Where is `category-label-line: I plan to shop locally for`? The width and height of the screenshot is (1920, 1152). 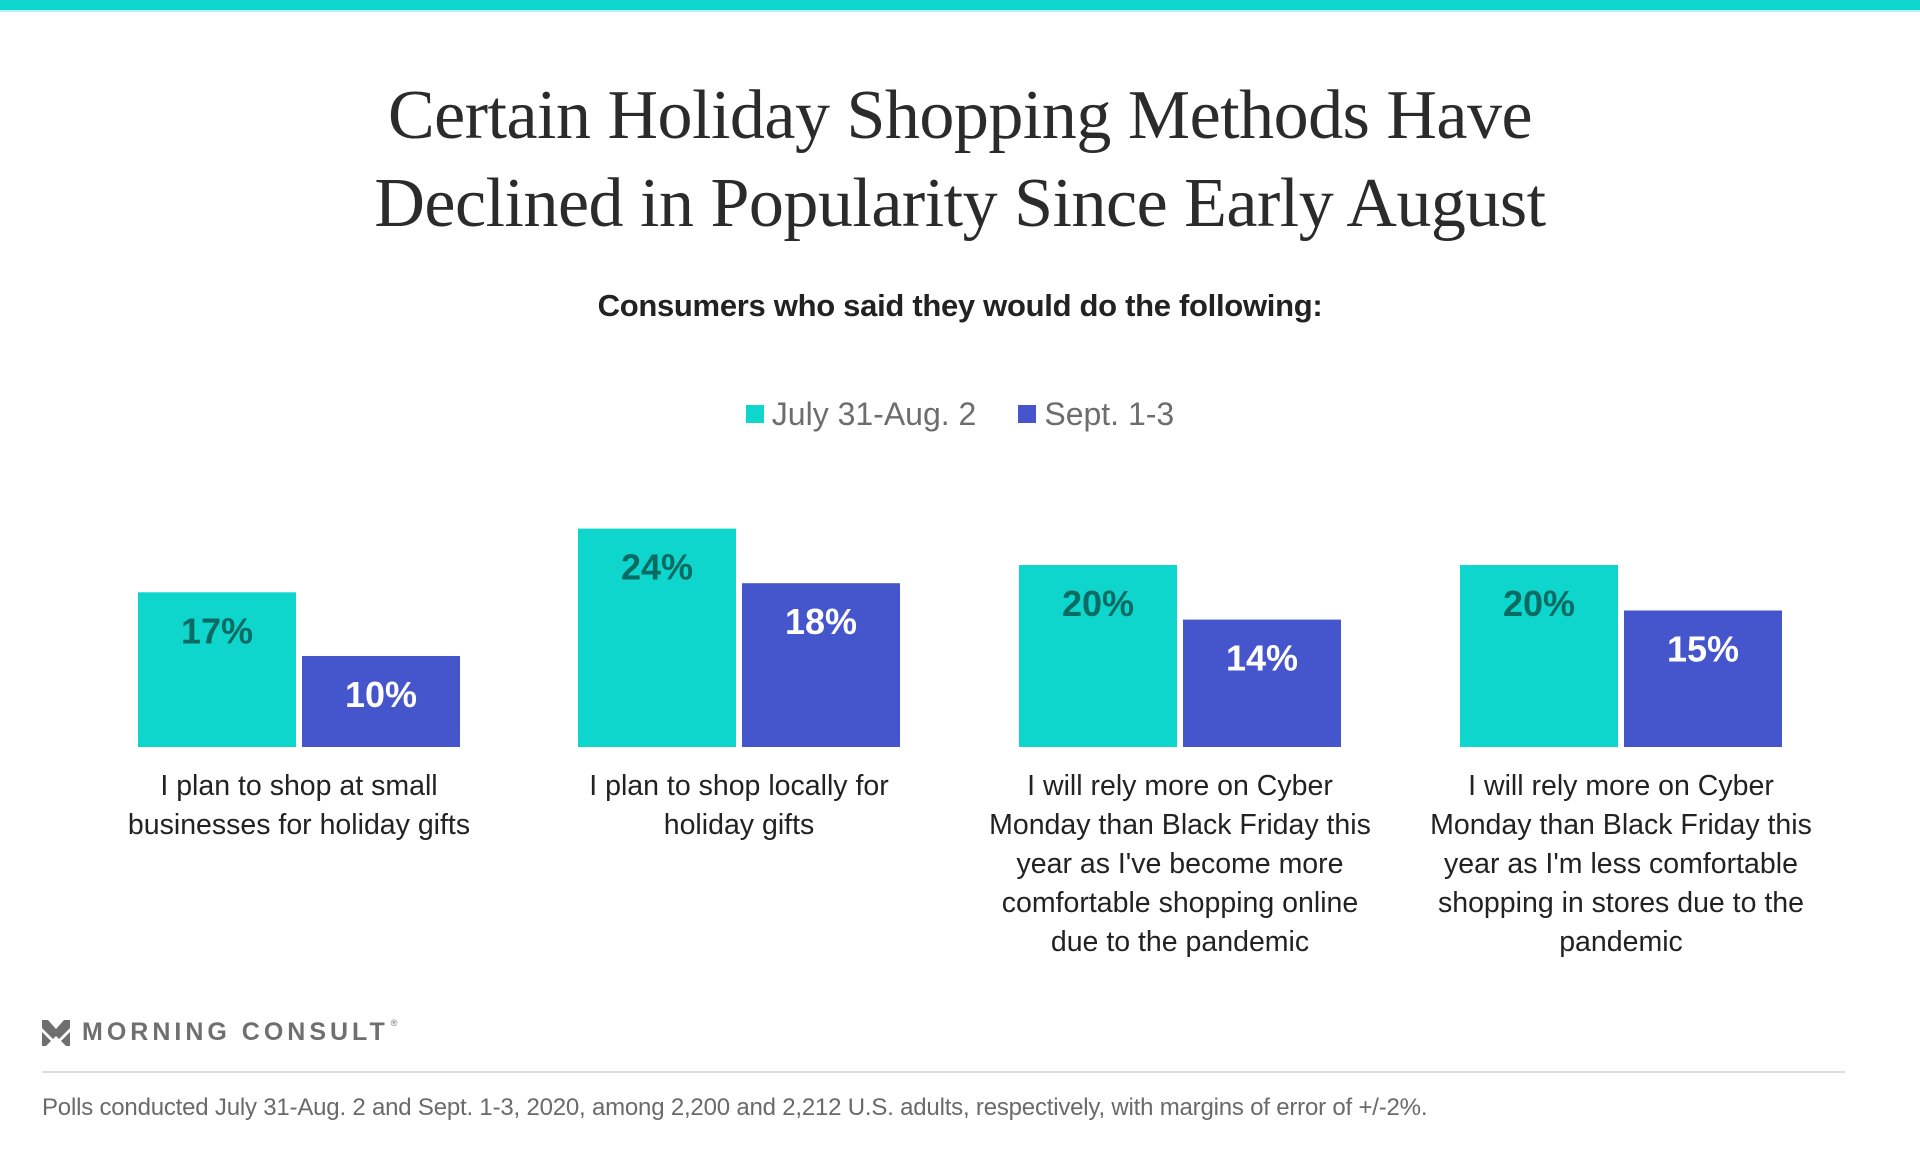 category-label-line: I plan to shop locally for is located at coordinates (739, 786).